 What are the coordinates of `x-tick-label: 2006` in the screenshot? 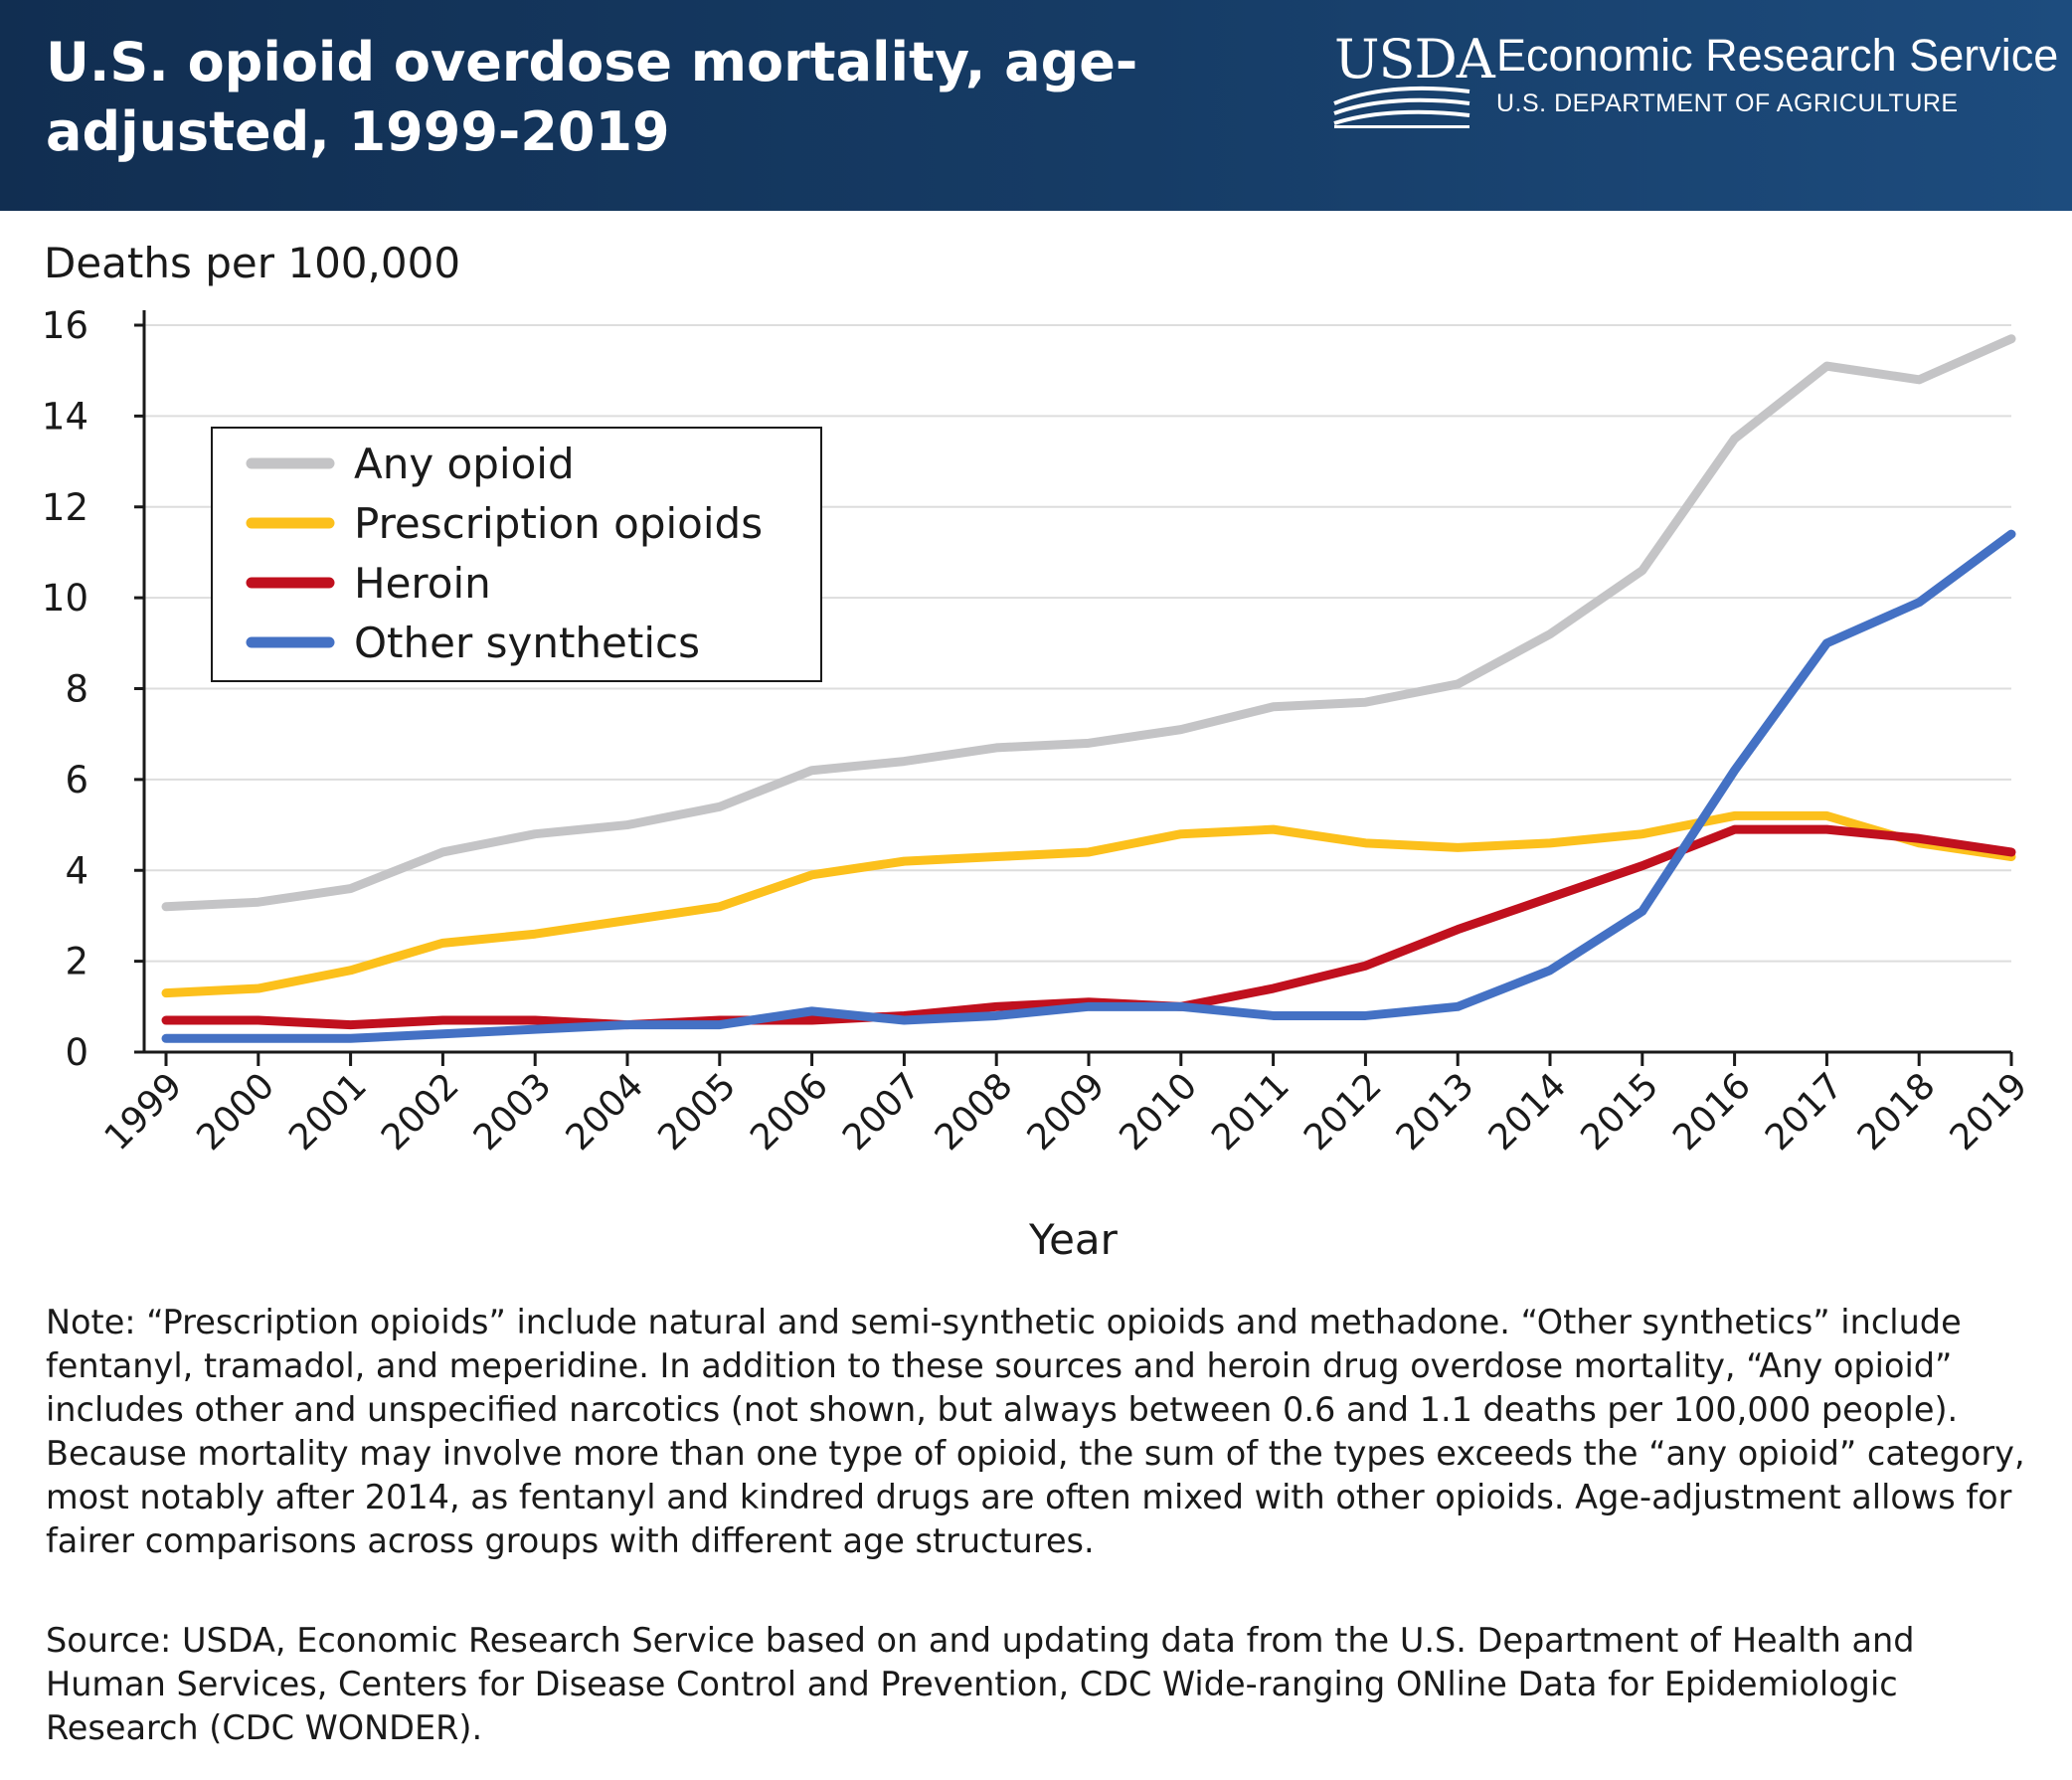 It's located at (789, 1111).